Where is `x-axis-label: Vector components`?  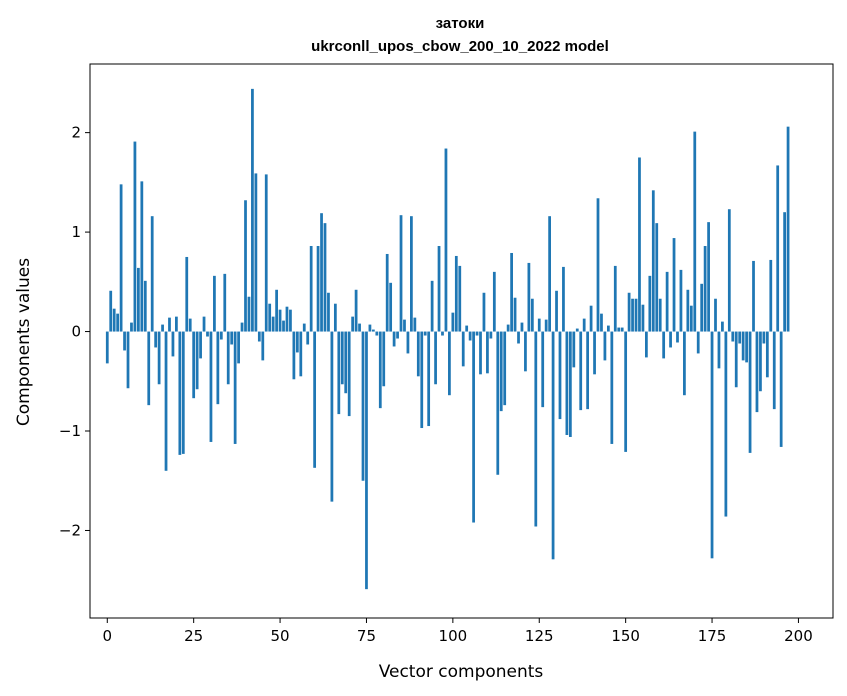 x-axis-label: Vector components is located at coordinates (461, 672).